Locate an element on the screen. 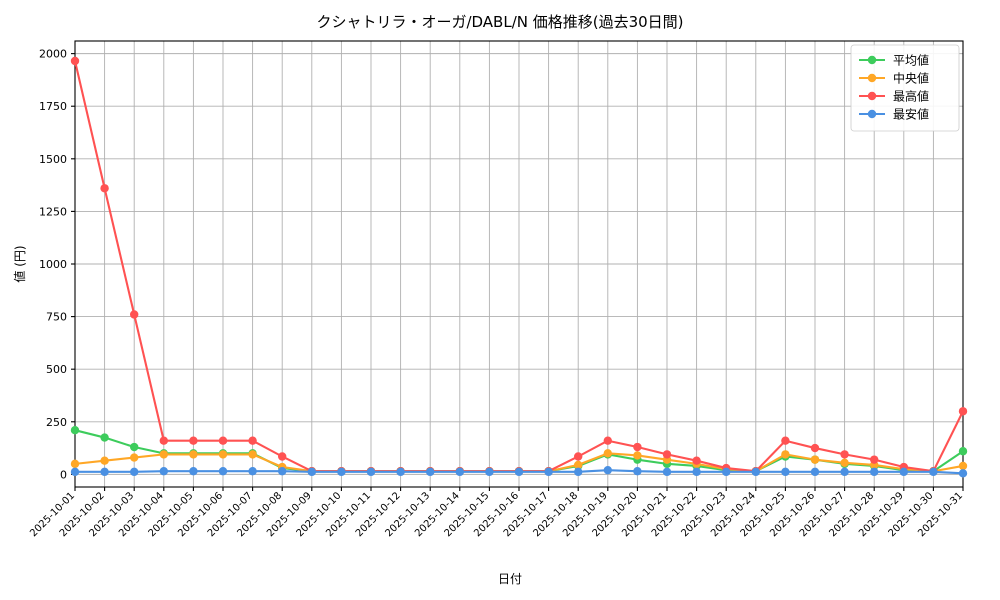 The image size is (1000, 600). legend-item-2: 最高値 is located at coordinates (894, 96).